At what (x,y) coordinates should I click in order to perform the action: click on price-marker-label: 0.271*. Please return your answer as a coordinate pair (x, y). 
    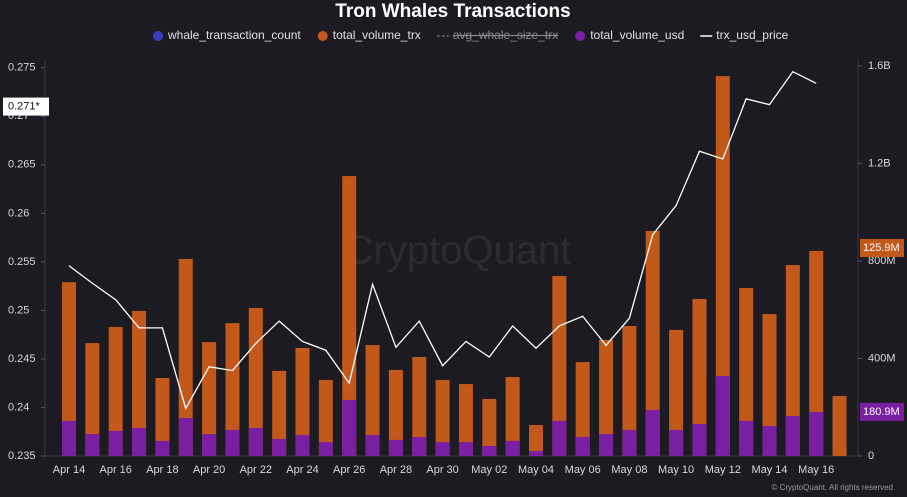
    Looking at the image, I should click on (24, 106).